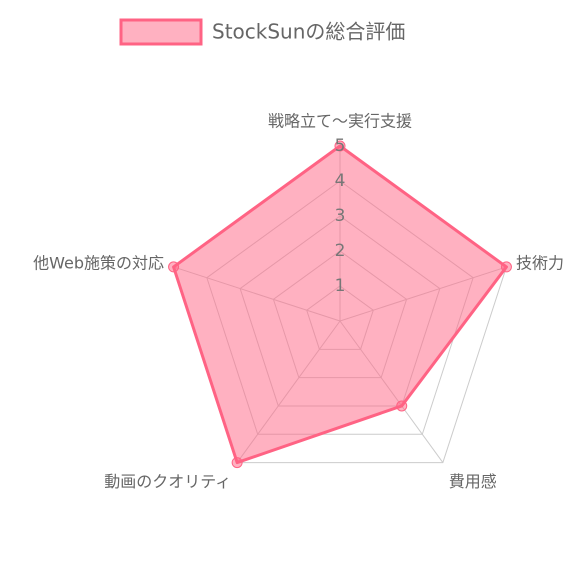 This screenshot has width=580, height=580. What do you see at coordinates (540, 262) in the screenshot?
I see `category-label: 技術力` at bounding box center [540, 262].